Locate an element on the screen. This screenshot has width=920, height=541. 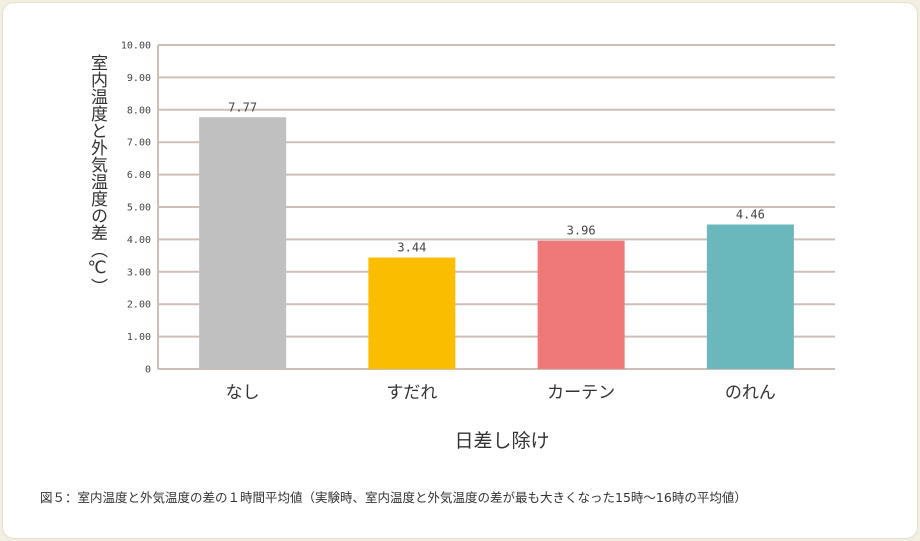
data-label: 3.96 is located at coordinates (581, 231).